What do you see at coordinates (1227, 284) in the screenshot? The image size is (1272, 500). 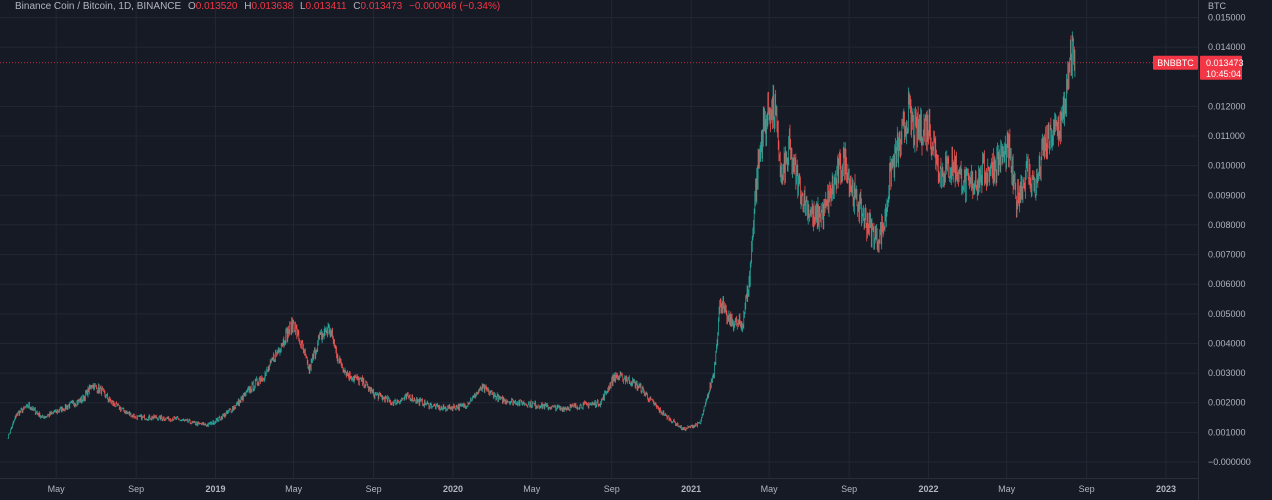 I see `y-tick-label: 0.006000` at bounding box center [1227, 284].